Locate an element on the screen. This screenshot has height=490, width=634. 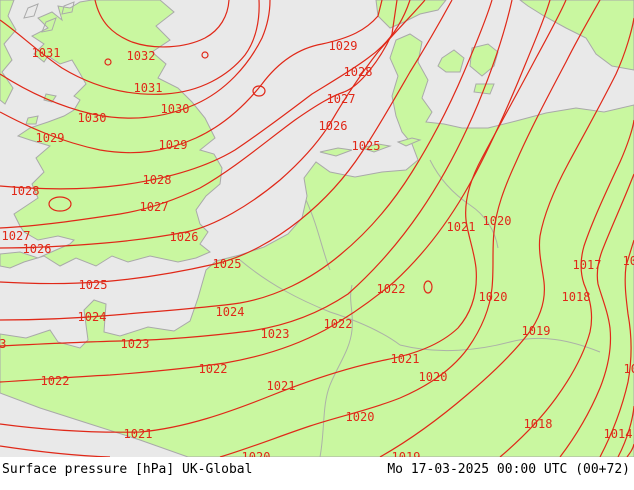
island-anglesey is located at coordinates (32, 120).